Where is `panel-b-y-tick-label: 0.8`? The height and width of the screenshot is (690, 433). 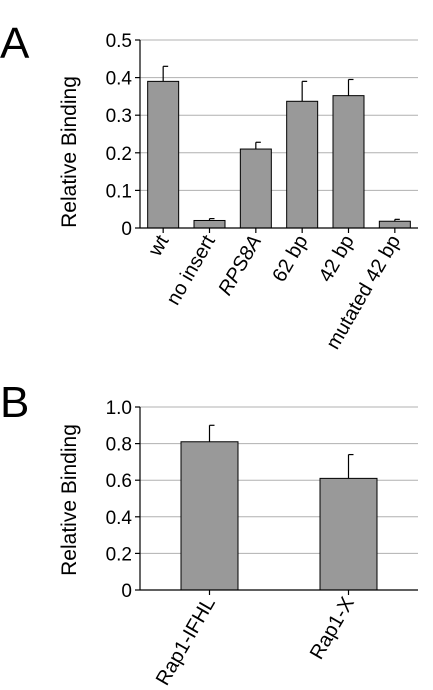
panel-b-y-tick-label: 0.8 is located at coordinates (119, 445).